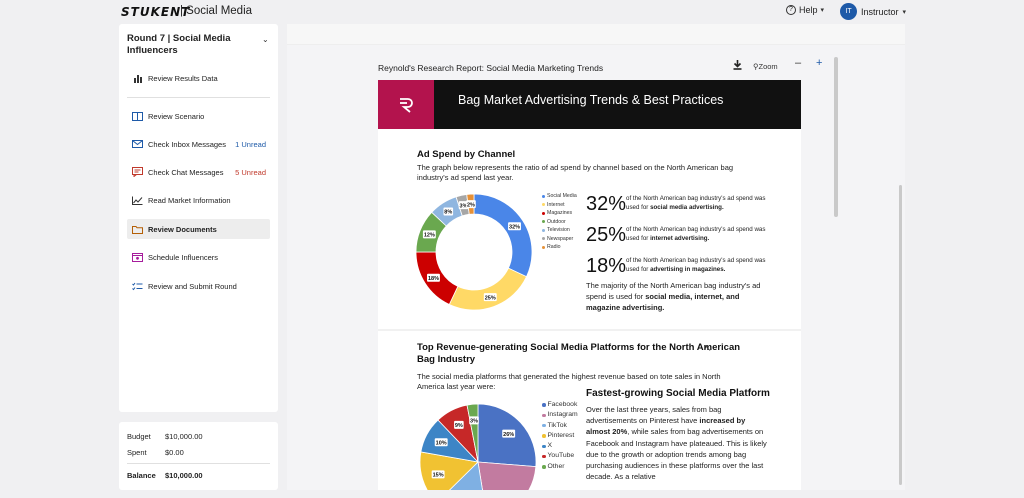 The height and width of the screenshot is (498, 1024). I want to click on spent-value: $0.00, so click(174, 452).